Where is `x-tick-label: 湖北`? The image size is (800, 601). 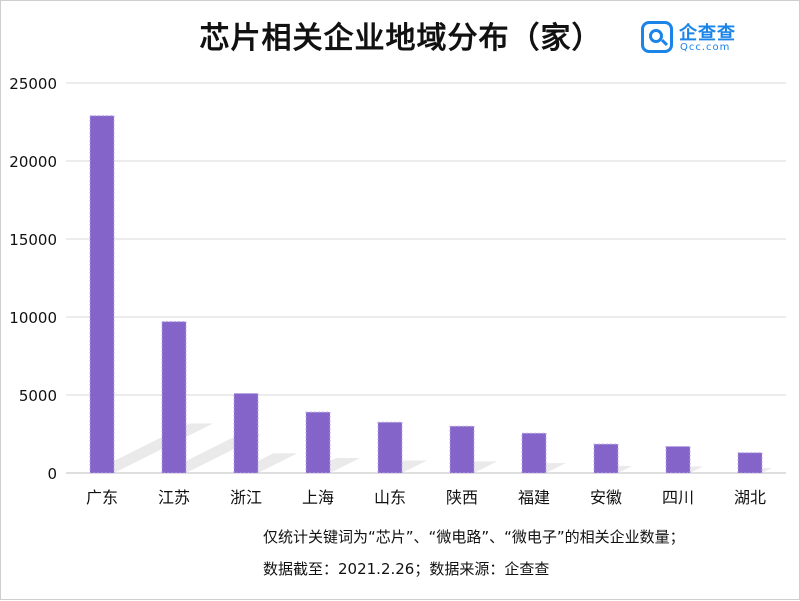
x-tick-label: 湖北 is located at coordinates (750, 497).